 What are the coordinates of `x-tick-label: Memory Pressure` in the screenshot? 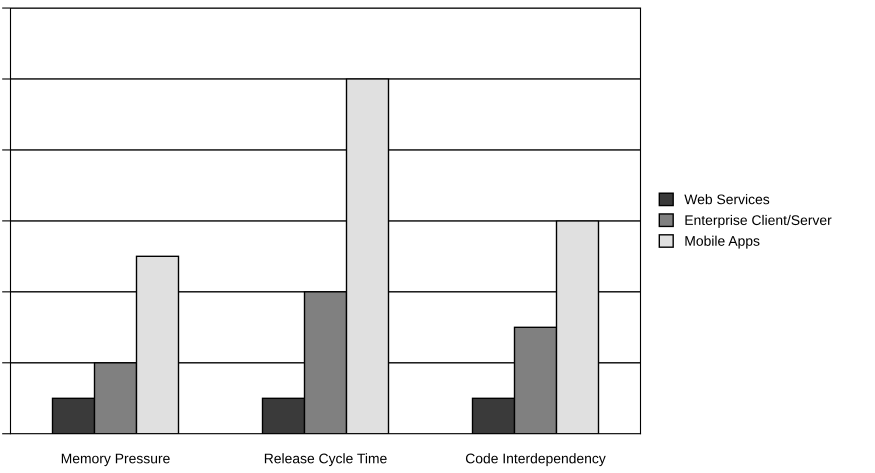 It's located at (116, 460).